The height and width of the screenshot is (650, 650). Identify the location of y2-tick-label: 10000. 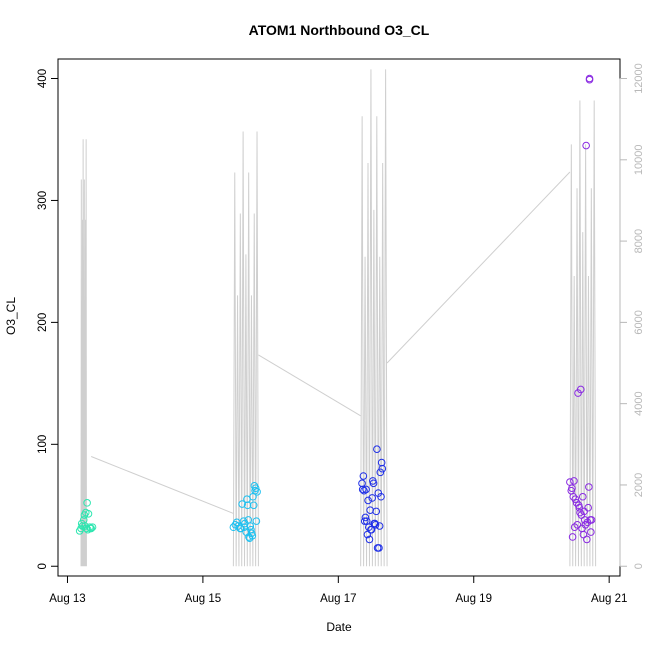
(639, 160).